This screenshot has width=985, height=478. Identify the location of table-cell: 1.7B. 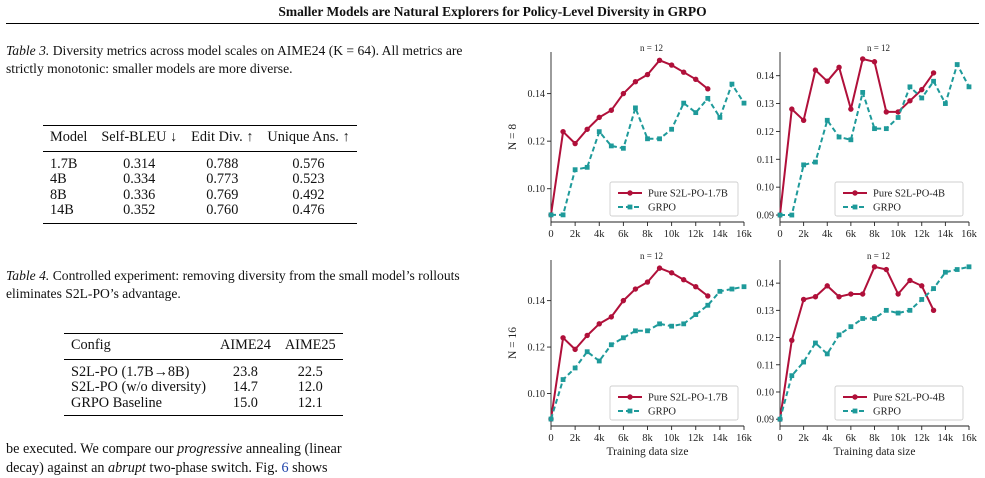
(64, 163).